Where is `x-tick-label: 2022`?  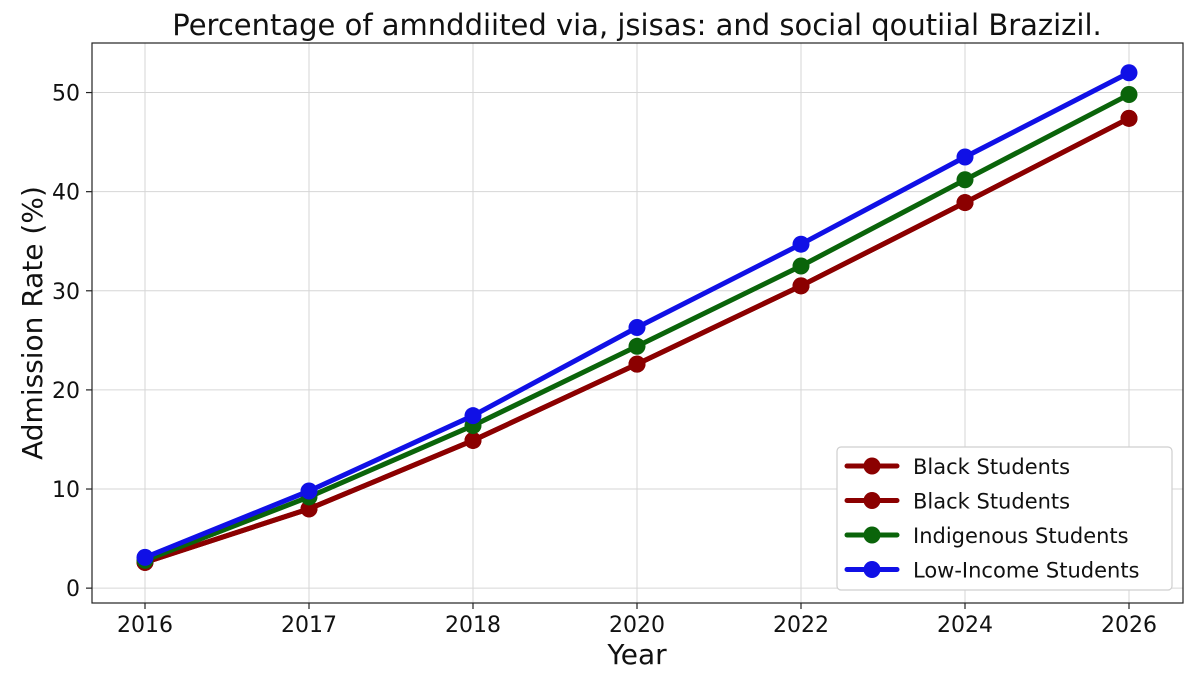 x-tick-label: 2022 is located at coordinates (801, 625).